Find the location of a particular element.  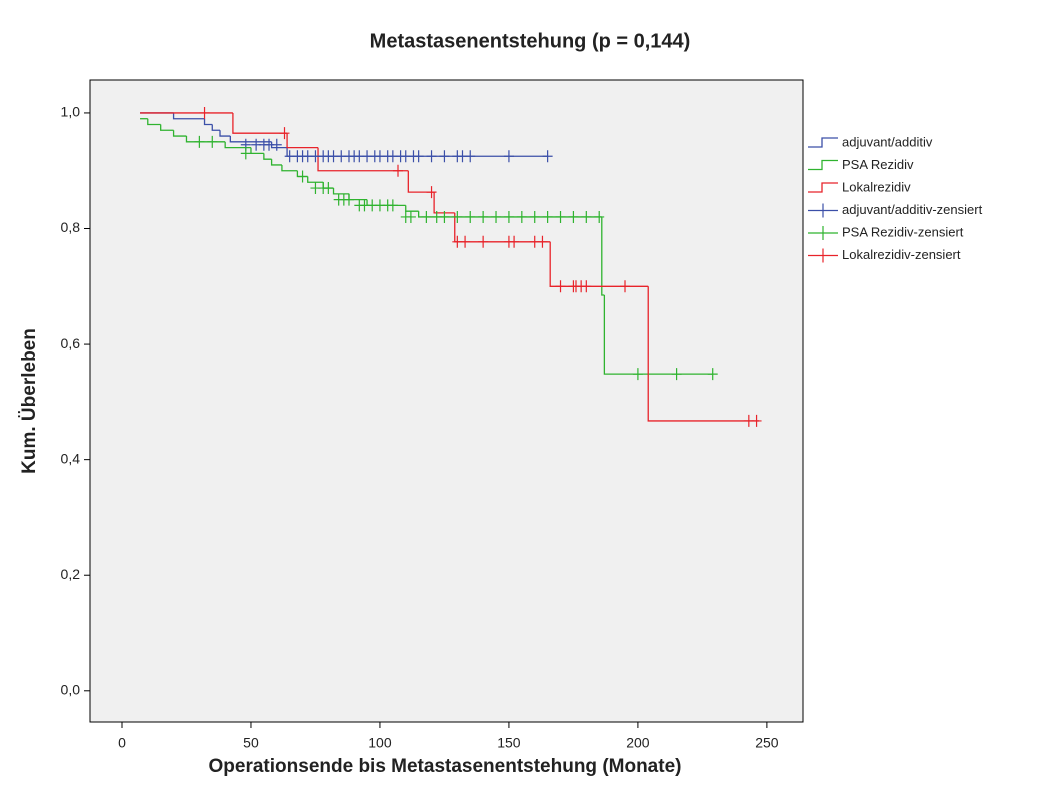

y-tick-label: 0,4 is located at coordinates (71, 458).